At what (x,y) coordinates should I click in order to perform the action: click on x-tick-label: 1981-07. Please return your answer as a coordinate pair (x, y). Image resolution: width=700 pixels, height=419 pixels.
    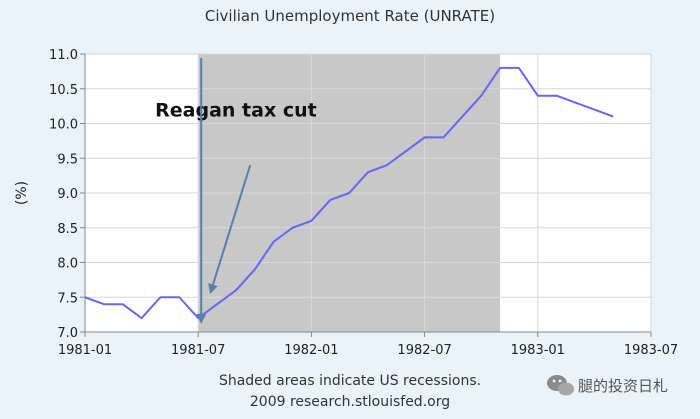
    Looking at the image, I should click on (198, 350).